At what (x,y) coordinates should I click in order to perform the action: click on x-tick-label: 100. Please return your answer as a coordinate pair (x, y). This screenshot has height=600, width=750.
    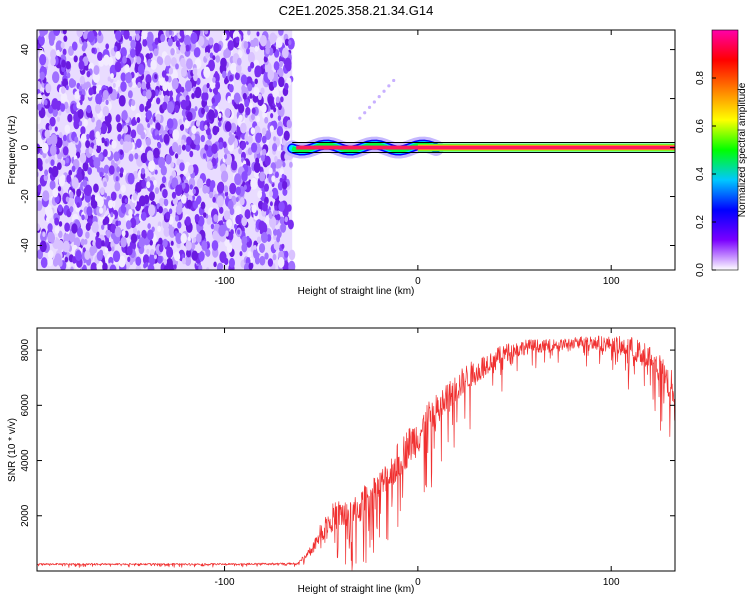
    Looking at the image, I should click on (611, 281).